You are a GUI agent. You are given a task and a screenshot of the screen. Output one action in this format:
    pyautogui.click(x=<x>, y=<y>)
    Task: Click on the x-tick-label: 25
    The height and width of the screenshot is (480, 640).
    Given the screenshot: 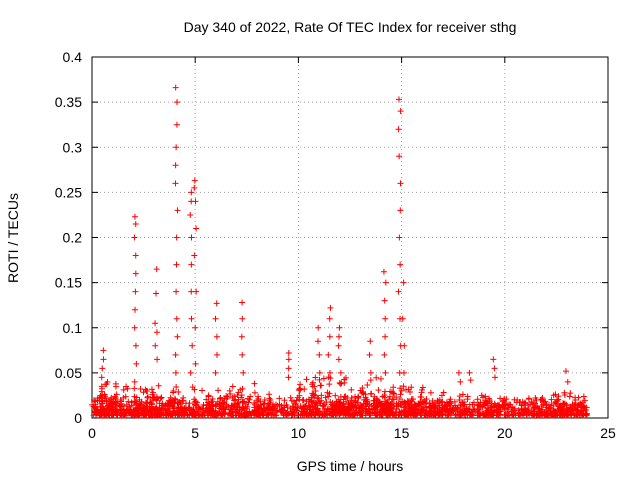 What is the action you would take?
    pyautogui.click(x=608, y=433)
    